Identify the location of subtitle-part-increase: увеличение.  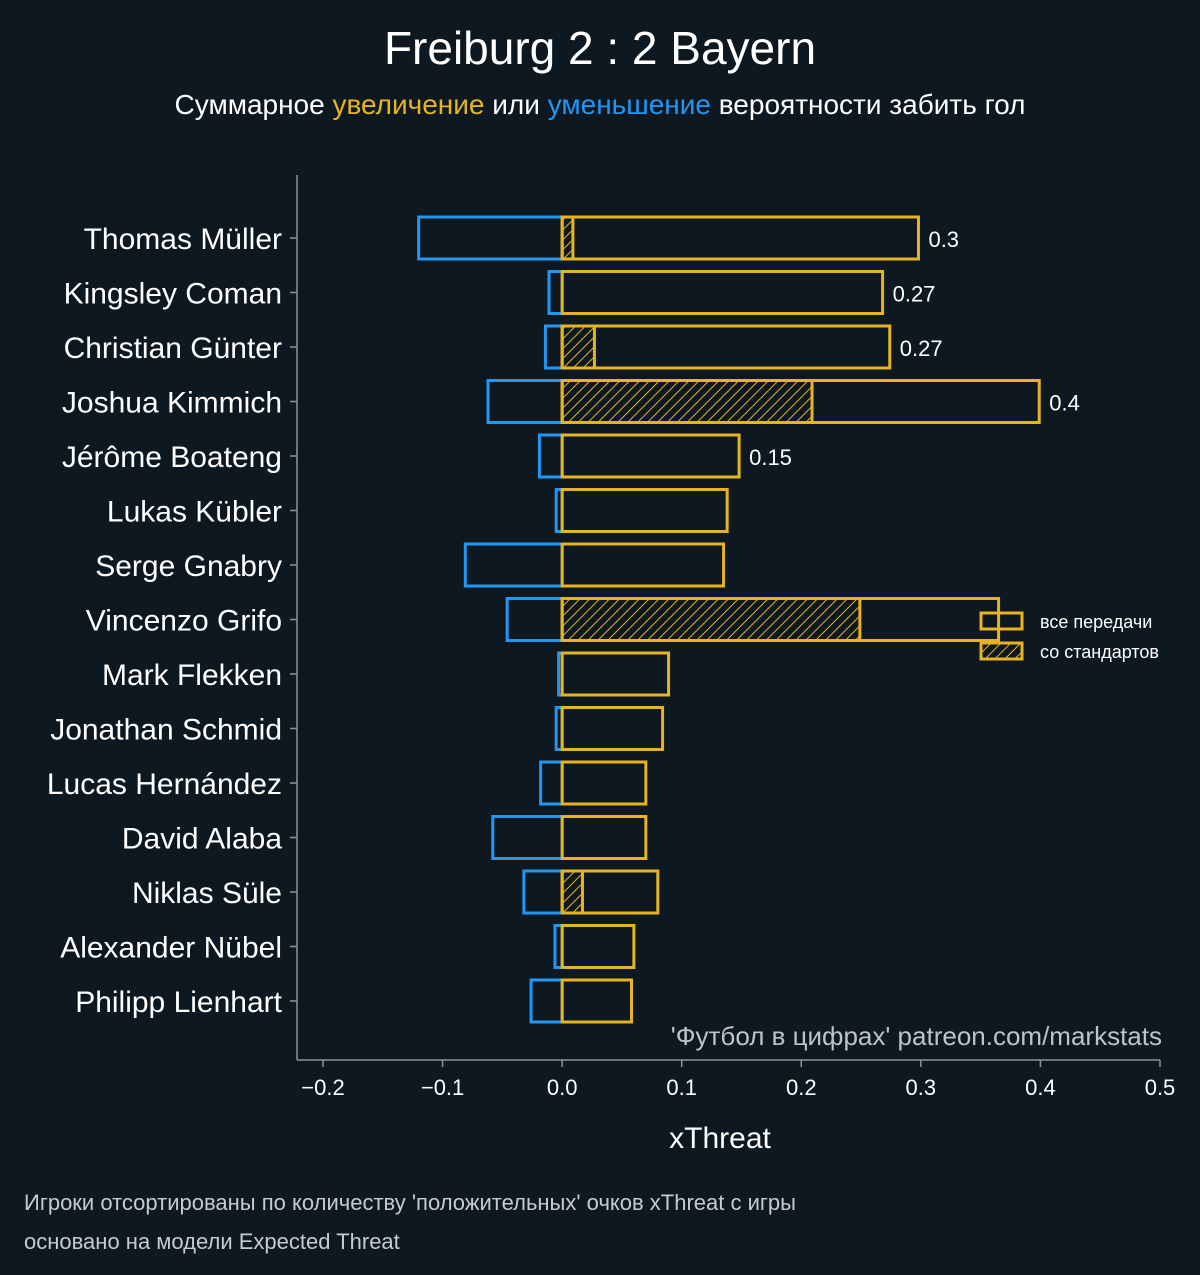
(408, 104).